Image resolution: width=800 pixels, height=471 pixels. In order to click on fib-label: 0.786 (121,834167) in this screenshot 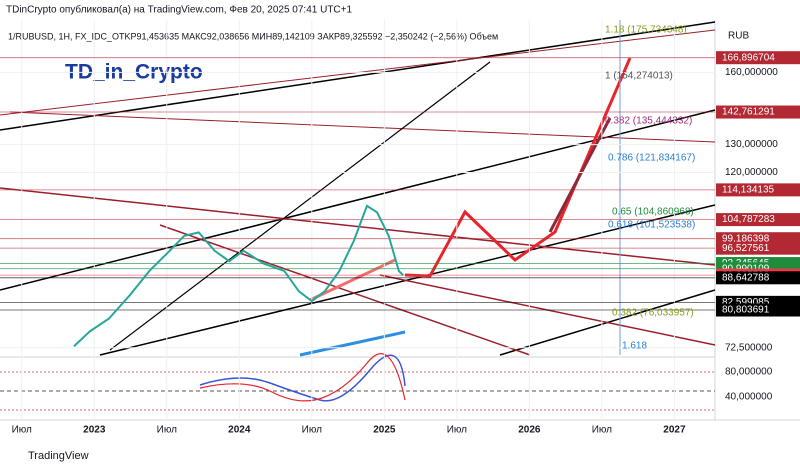, I will do `click(651, 158)`.